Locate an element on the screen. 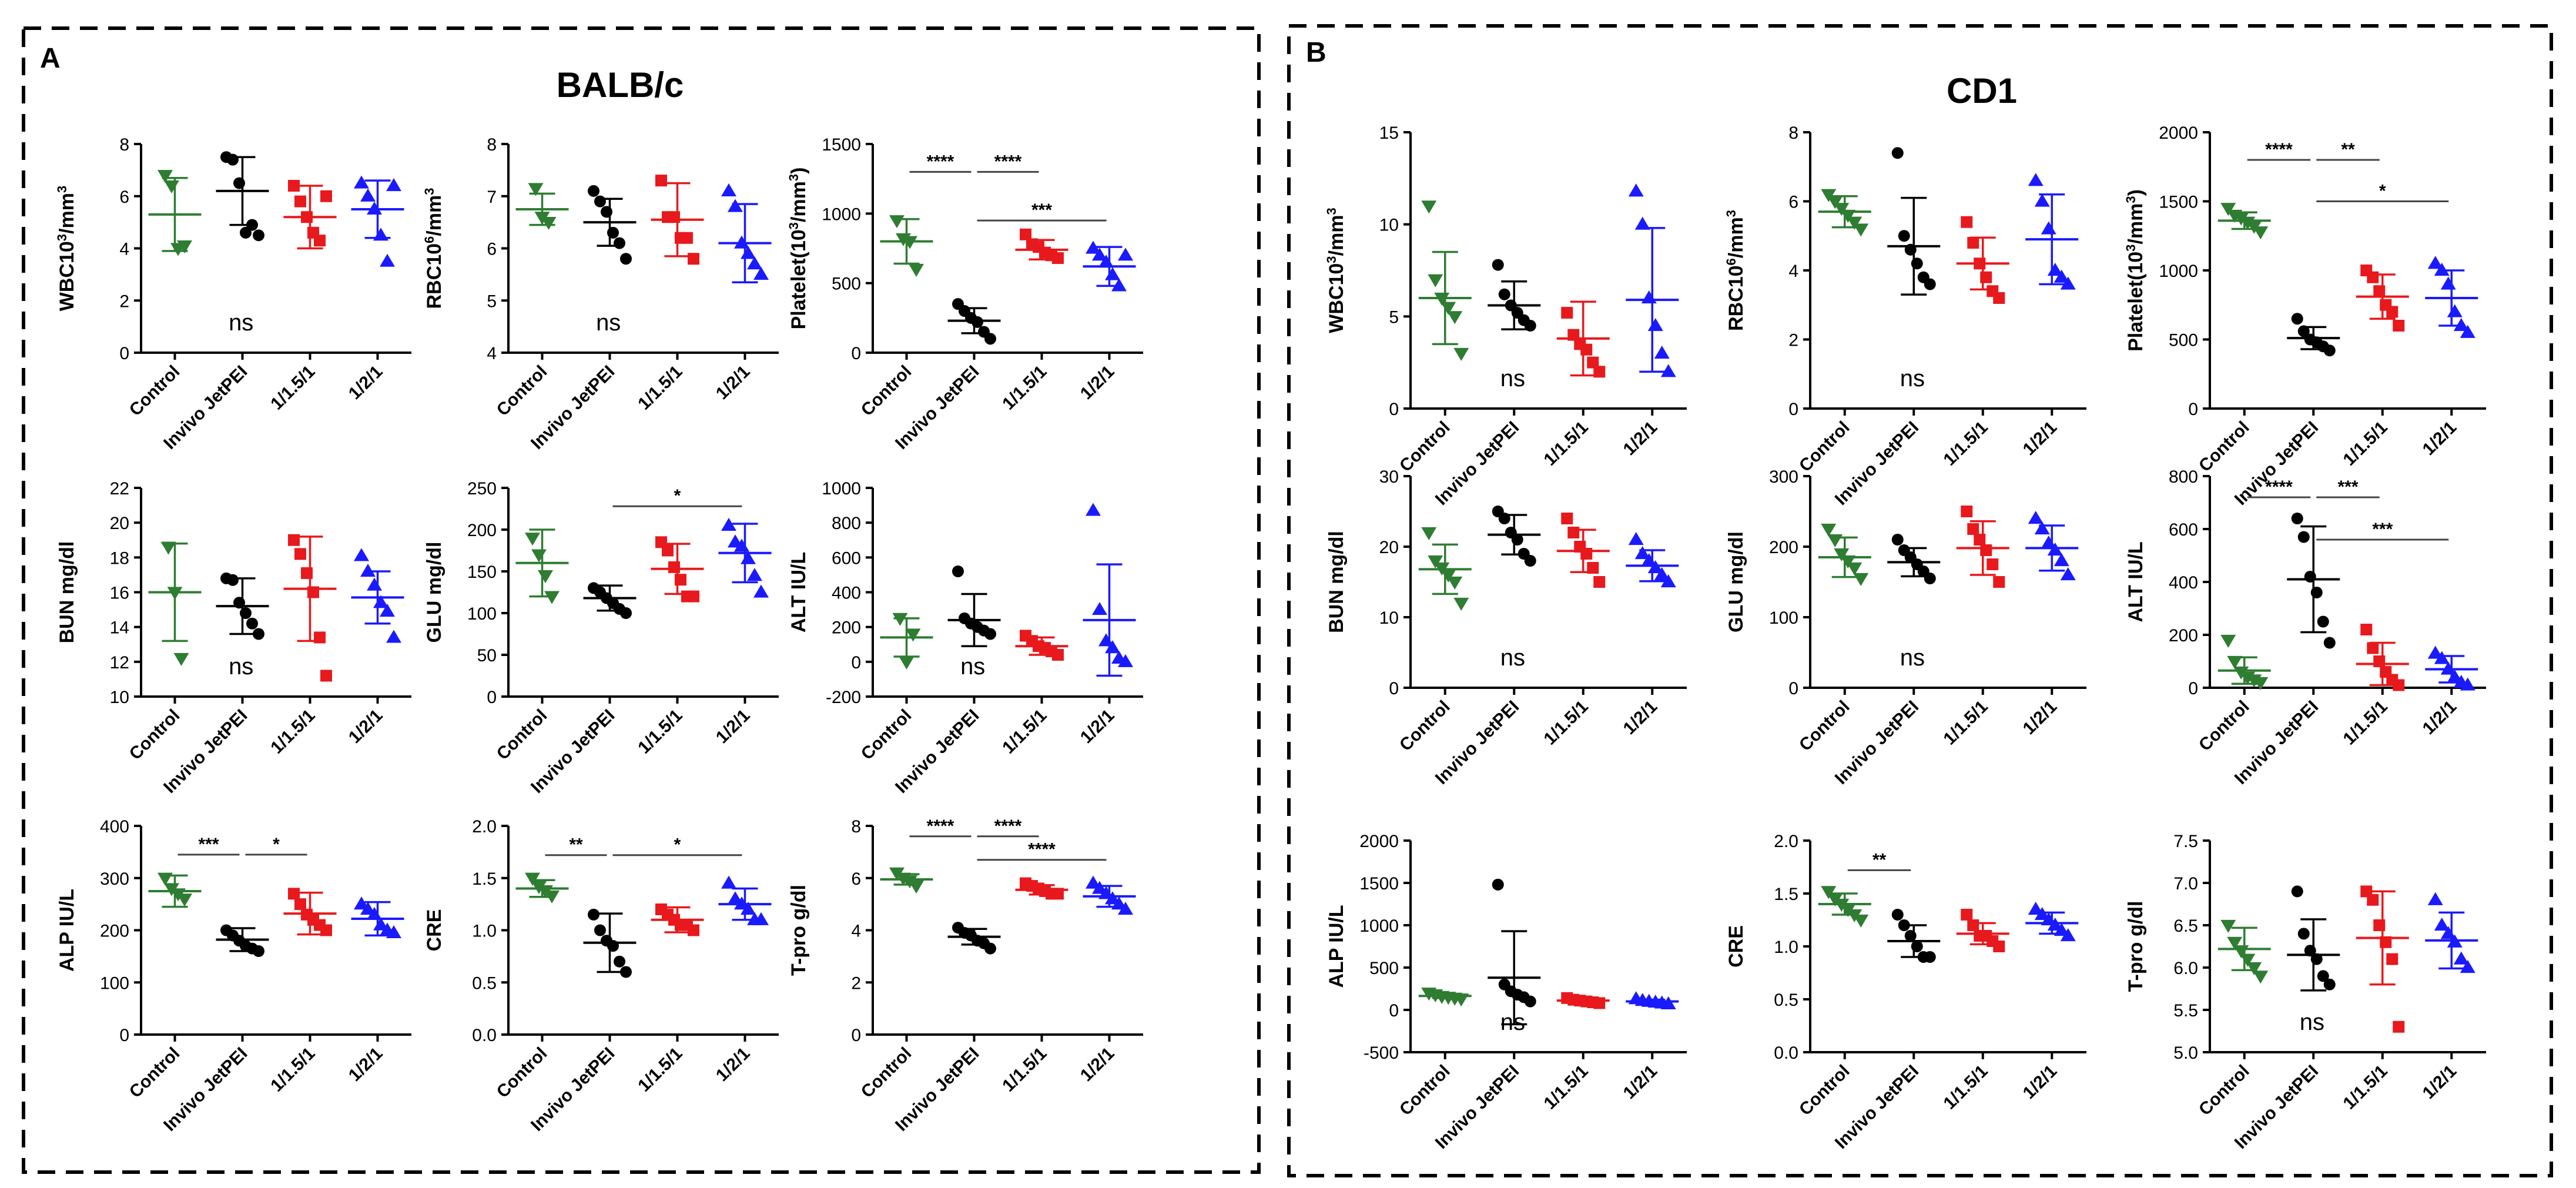 The width and height of the screenshot is (2576, 1188). y-tick-label: 5.5 is located at coordinates (2185, 1011).